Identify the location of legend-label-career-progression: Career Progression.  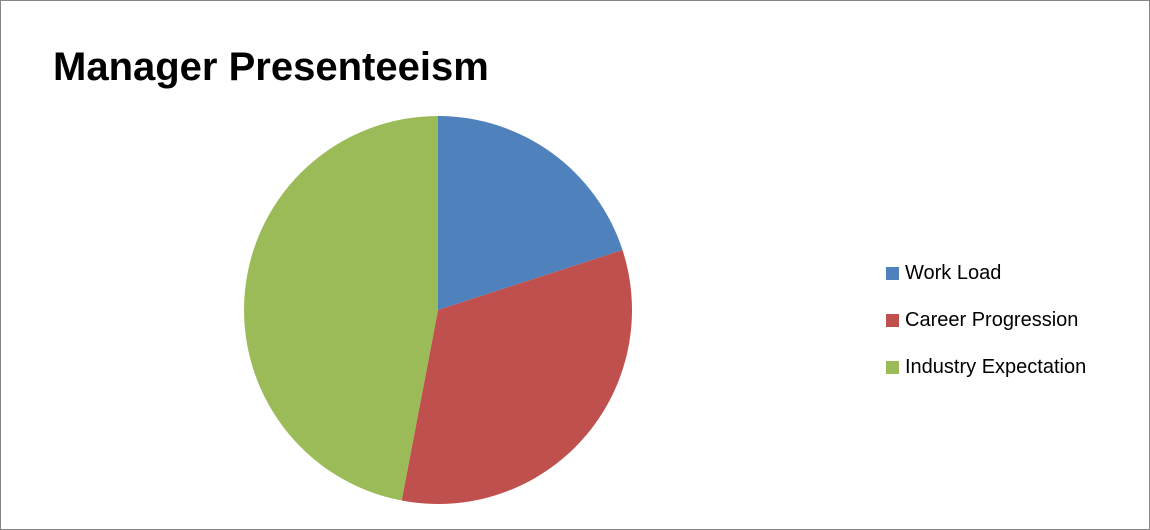
(992, 320).